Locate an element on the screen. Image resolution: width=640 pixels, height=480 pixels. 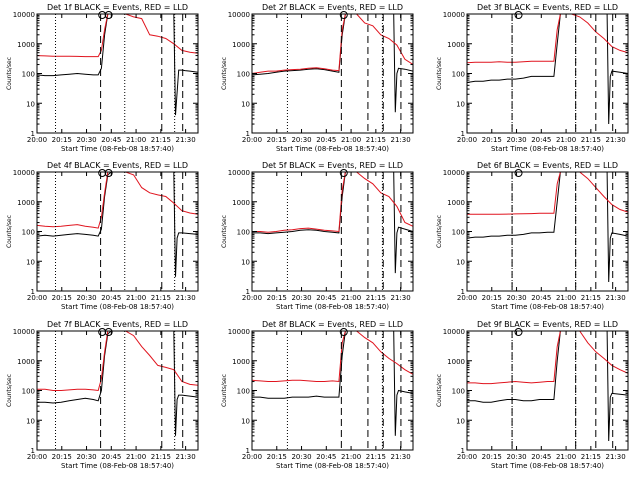
chart-title: Det 7f BLACK = Events, RED = LLD is located at coordinates (117, 324).